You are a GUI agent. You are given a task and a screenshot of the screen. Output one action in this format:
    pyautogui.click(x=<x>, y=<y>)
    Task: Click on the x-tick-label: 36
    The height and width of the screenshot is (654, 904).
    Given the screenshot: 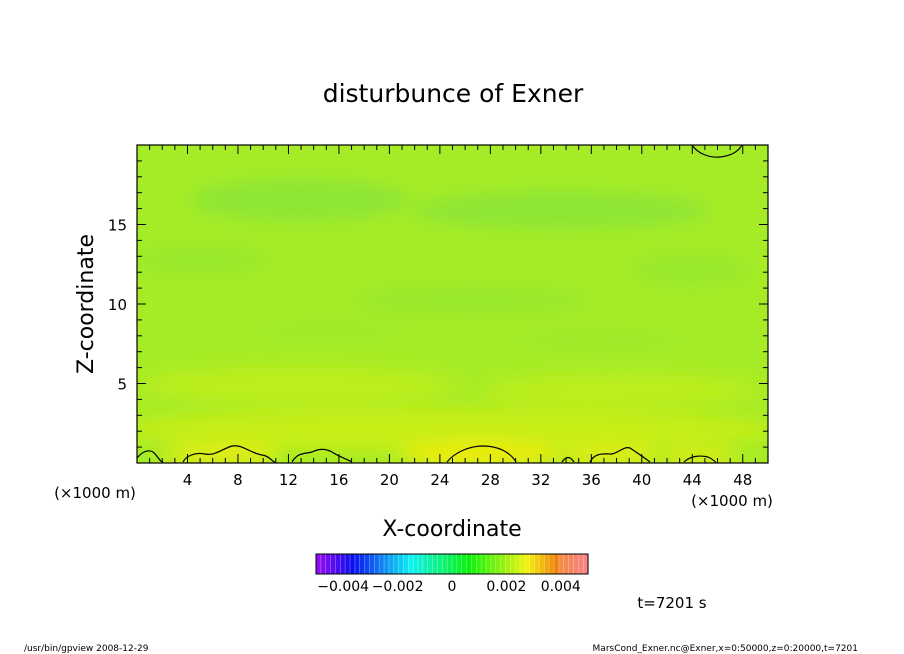 What is the action you would take?
    pyautogui.click(x=591, y=480)
    